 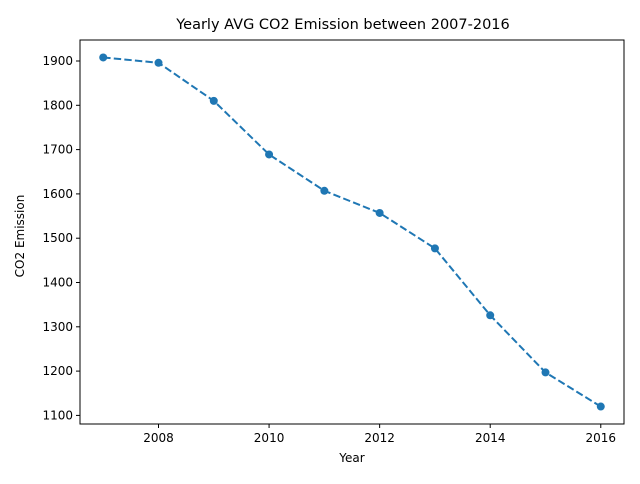 What do you see at coordinates (158, 438) in the screenshot?
I see `x-tick-label: 2008` at bounding box center [158, 438].